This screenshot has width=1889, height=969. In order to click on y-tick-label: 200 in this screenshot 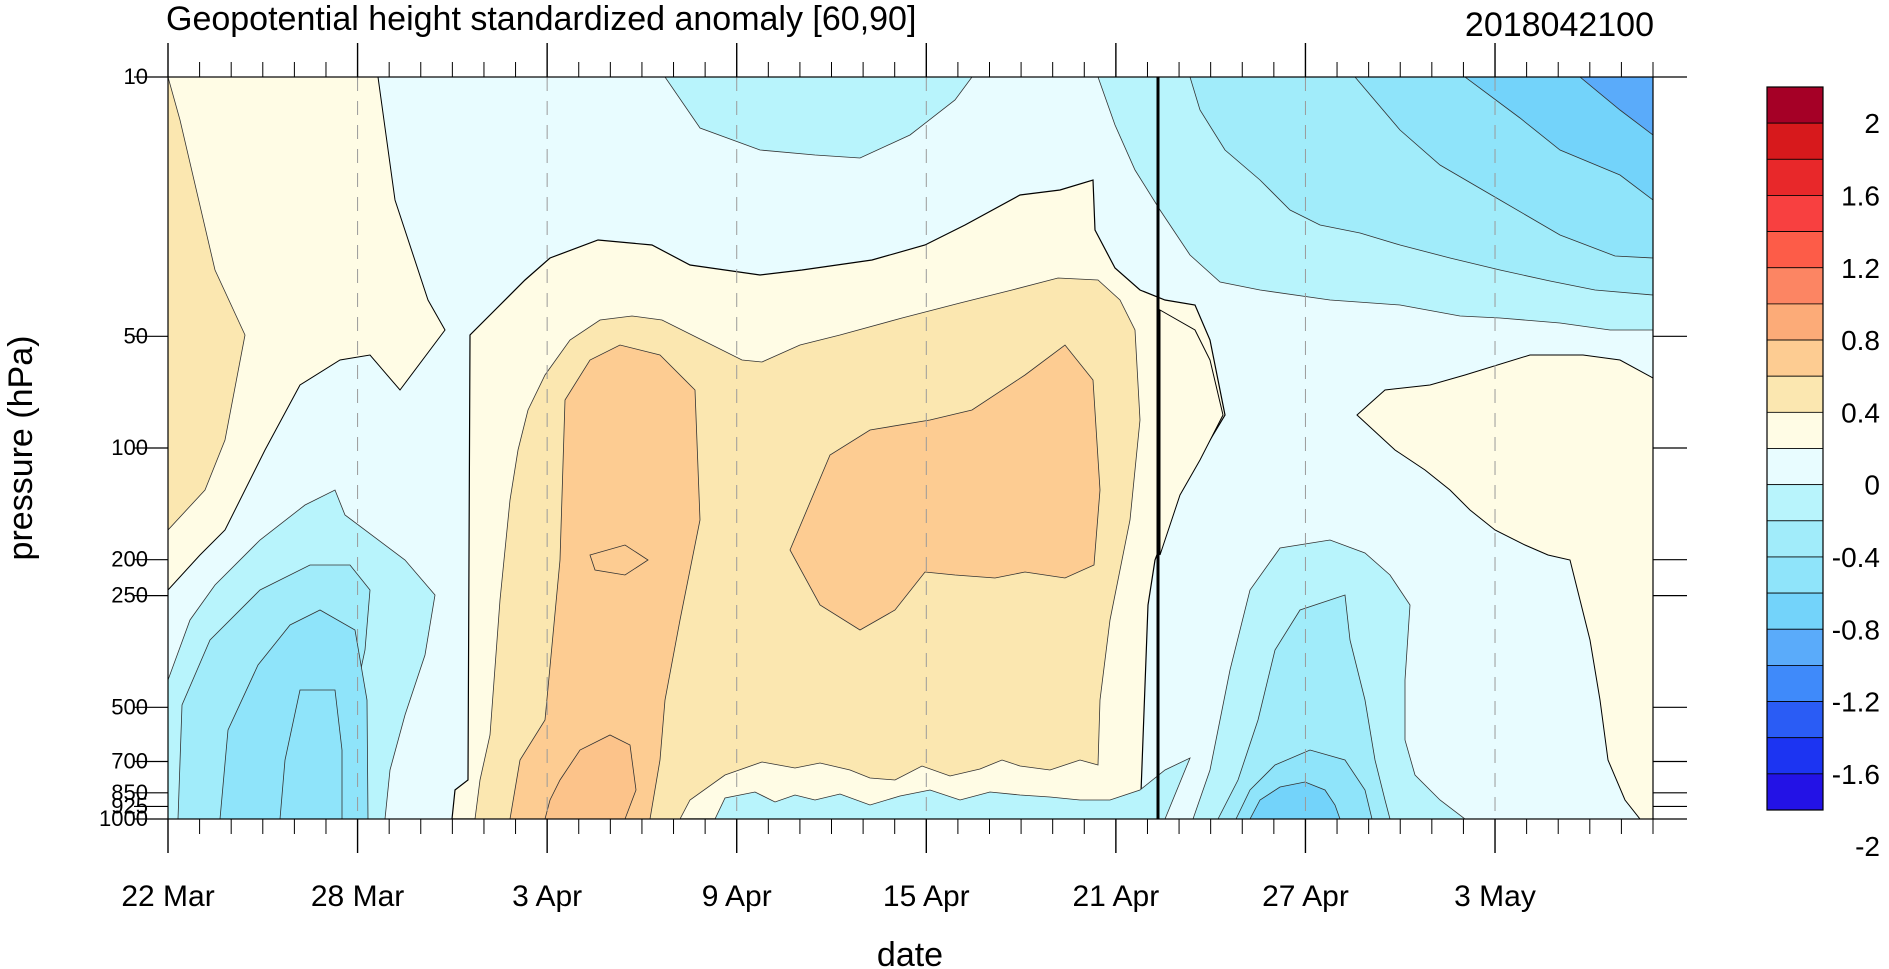, I will do `click(129, 559)`.